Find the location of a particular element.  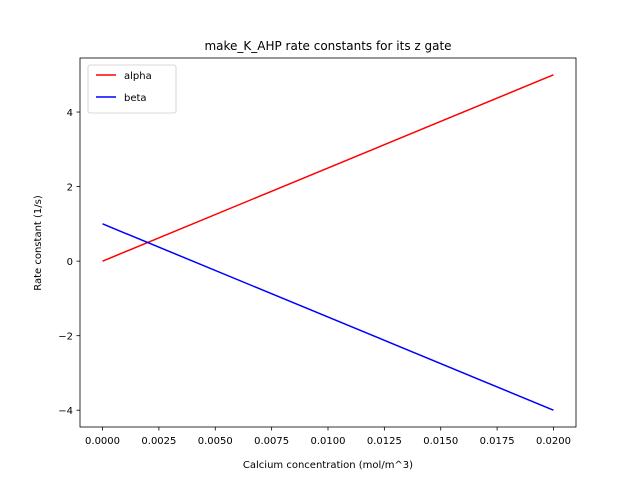

legend-box is located at coordinates (132, 89).